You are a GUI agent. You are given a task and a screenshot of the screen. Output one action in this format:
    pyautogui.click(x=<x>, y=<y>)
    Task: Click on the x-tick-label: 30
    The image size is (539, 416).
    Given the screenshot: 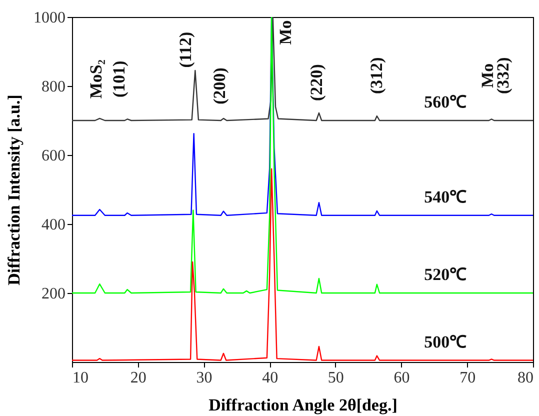 What is the action you would take?
    pyautogui.click(x=204, y=378)
    